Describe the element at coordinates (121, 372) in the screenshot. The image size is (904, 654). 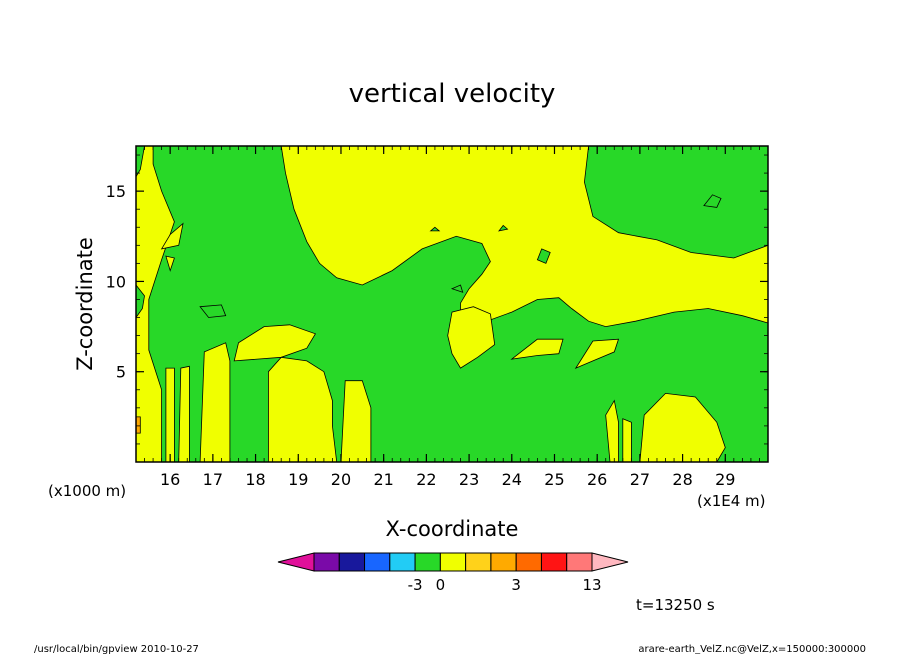
I see `y-tick-label: 5` at that location.